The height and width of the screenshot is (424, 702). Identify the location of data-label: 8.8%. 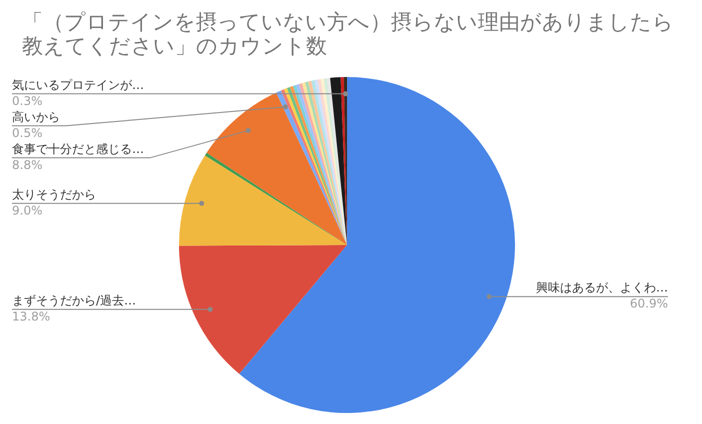
(27, 165).